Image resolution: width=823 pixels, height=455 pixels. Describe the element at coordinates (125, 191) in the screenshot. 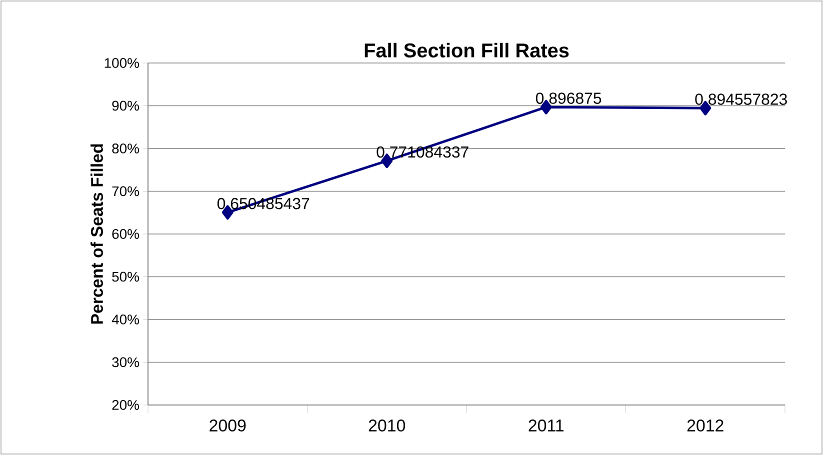

I see `y-tick-label: 70%` at that location.